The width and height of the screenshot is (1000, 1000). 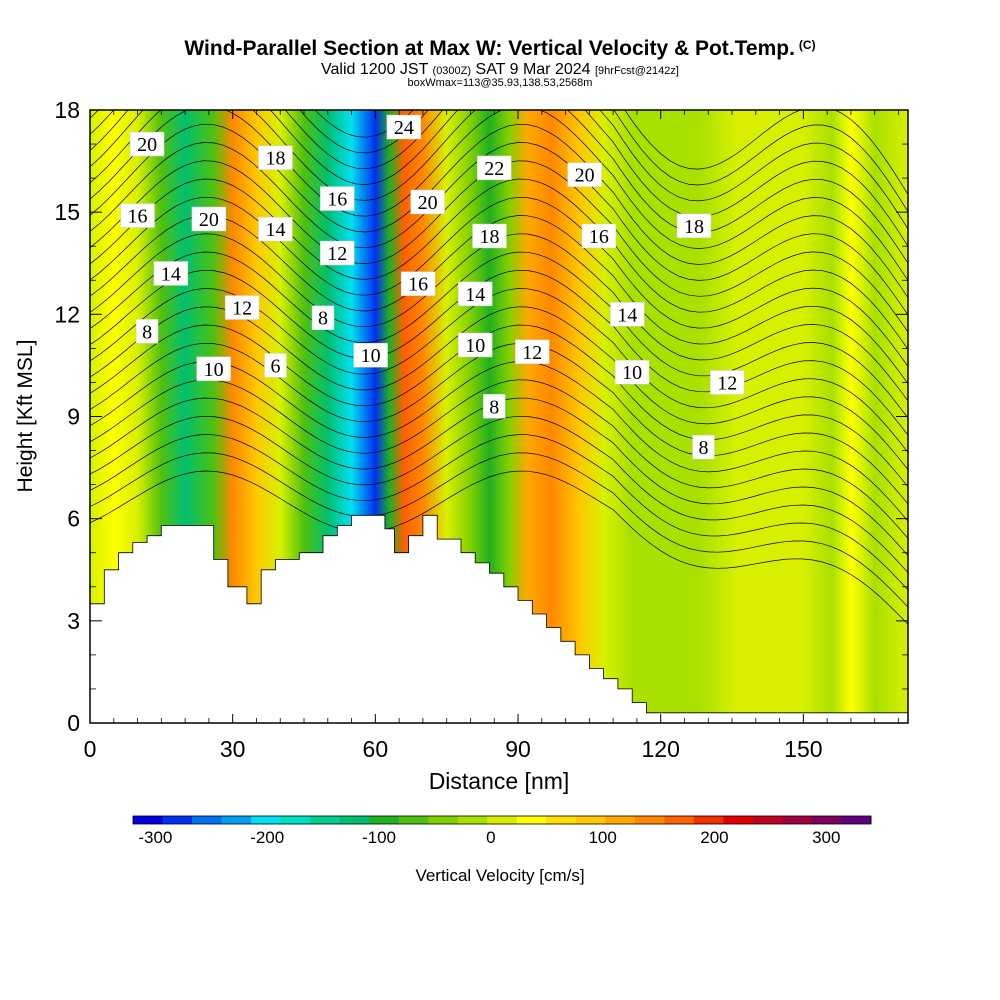 What do you see at coordinates (73, 519) in the screenshot?
I see `y-tick-label: 6` at bounding box center [73, 519].